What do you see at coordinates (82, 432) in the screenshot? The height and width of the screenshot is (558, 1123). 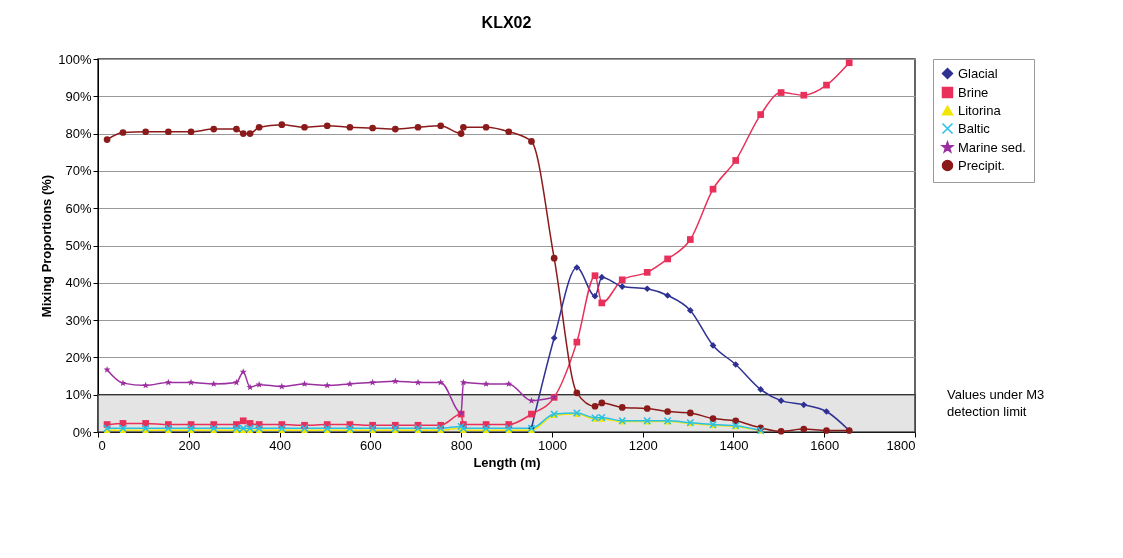 I see `y-tick-label: 0%` at bounding box center [82, 432].